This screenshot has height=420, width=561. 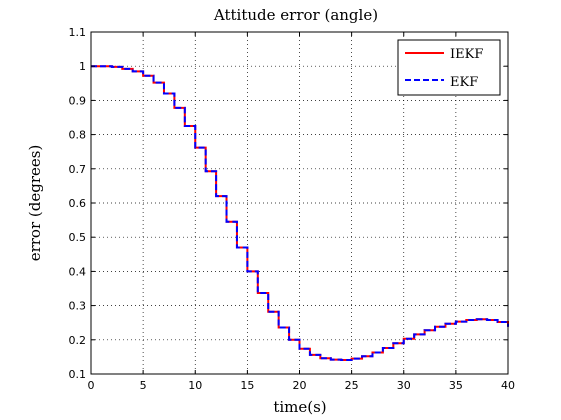 What do you see at coordinates (78, 271) in the screenshot?
I see `y-tick-label: 0.4` at bounding box center [78, 271].